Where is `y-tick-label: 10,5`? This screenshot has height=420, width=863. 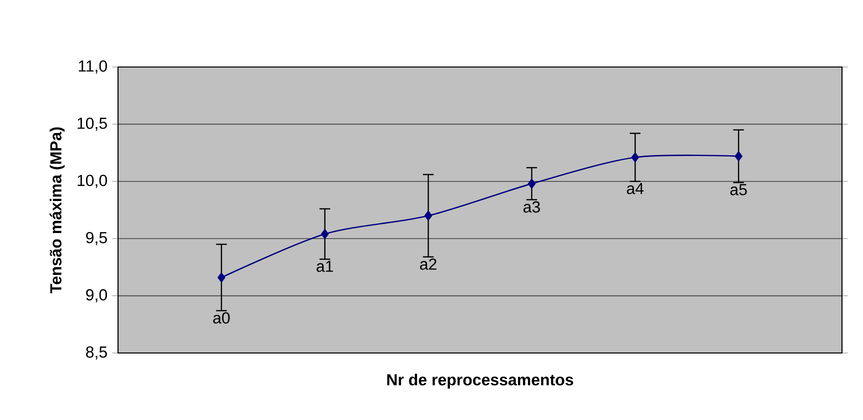 y-tick-label: 10,5 is located at coordinates (92, 124).